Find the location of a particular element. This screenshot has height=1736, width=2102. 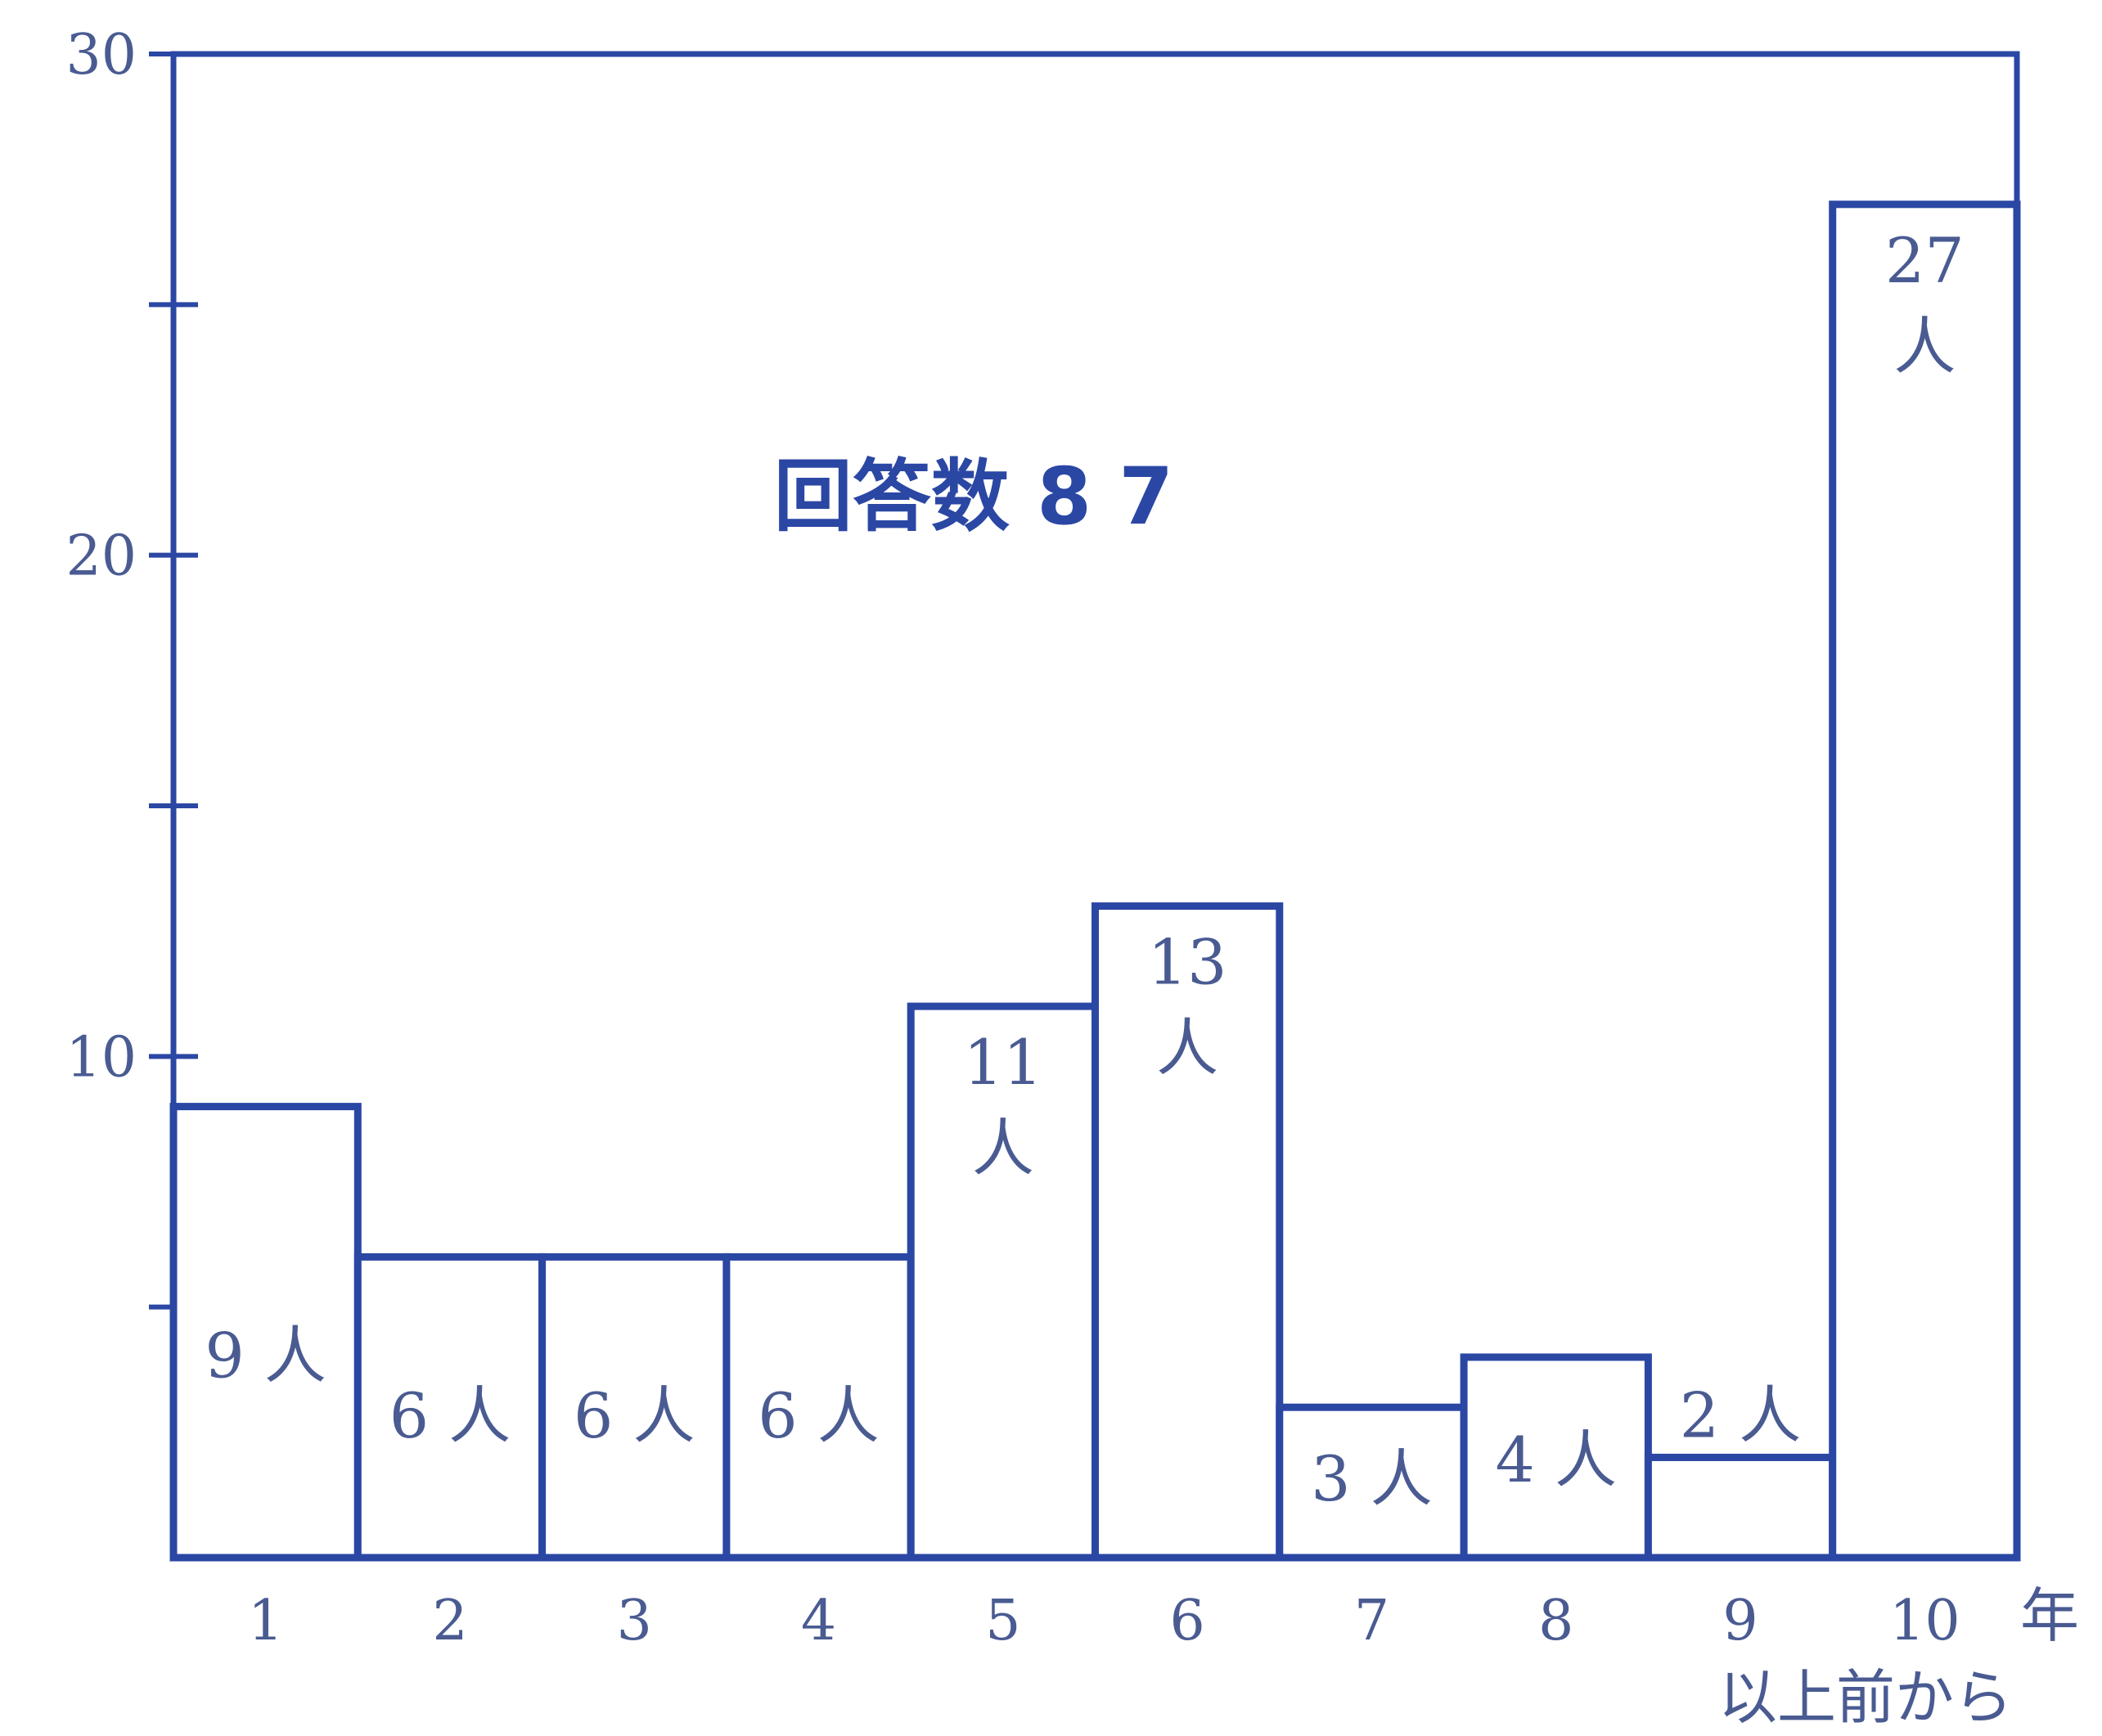

y-tick-label: 30 is located at coordinates (101, 55).